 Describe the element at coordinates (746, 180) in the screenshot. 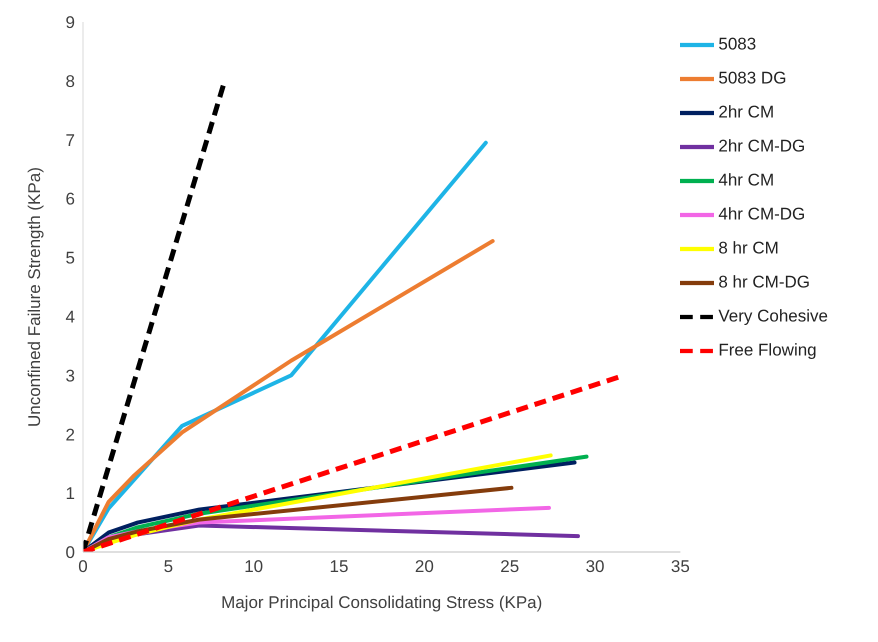

I see `legend-label: 4hr CM` at that location.